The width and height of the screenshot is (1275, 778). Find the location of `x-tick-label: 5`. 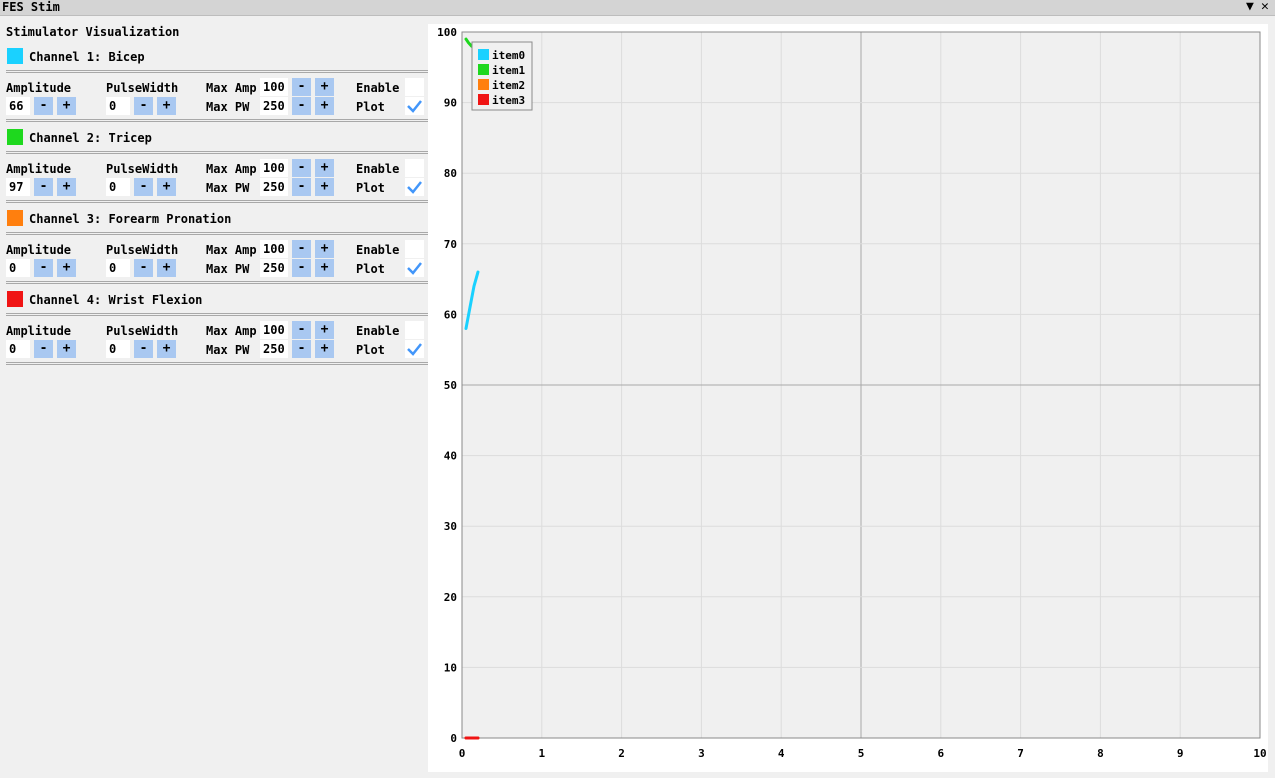

x-tick-label: 5 is located at coordinates (861, 753).